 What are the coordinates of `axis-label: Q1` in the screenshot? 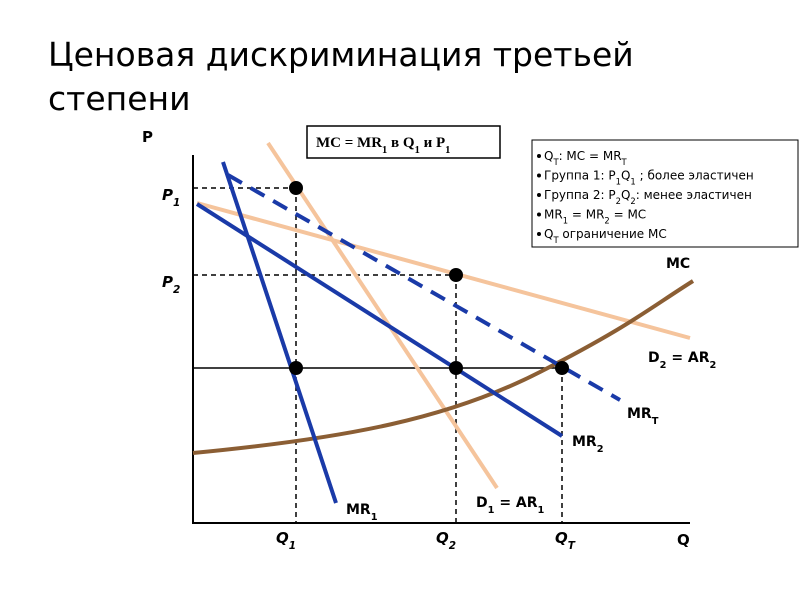 It's located at (286, 540).